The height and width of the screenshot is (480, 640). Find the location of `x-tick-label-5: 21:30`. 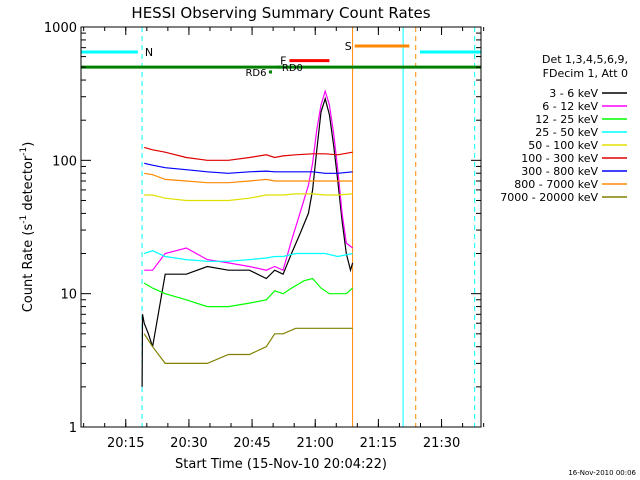

x-tick-label-5: 21:30 is located at coordinates (441, 443).